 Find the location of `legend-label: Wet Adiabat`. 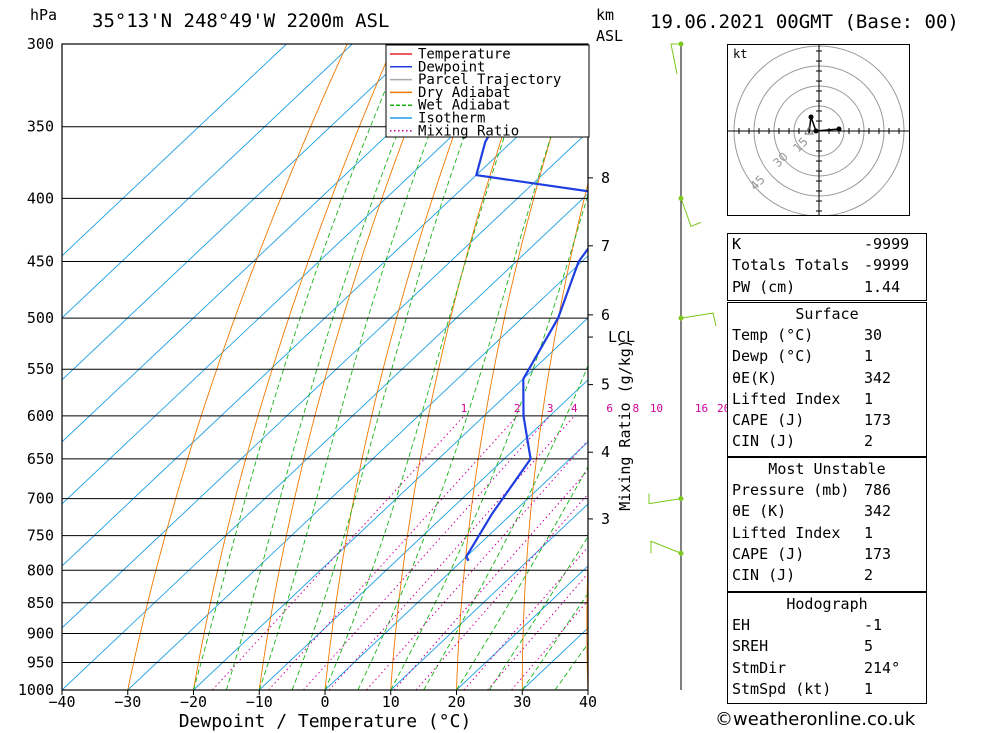

legend-label: Wet Adiabat is located at coordinates (464, 106).